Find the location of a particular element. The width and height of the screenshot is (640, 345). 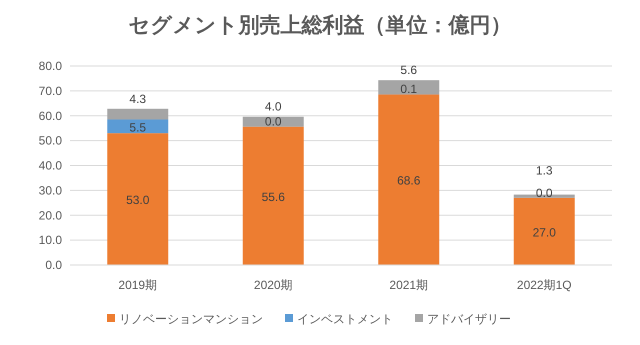

y-tick-label: 0.0 is located at coordinates (53, 265).